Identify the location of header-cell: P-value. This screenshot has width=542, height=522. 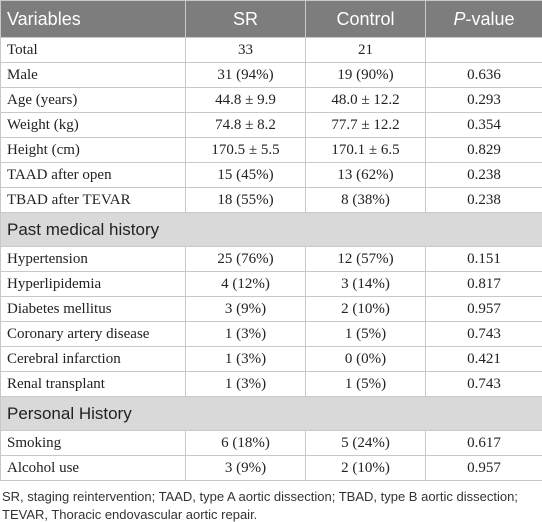
(483, 19).